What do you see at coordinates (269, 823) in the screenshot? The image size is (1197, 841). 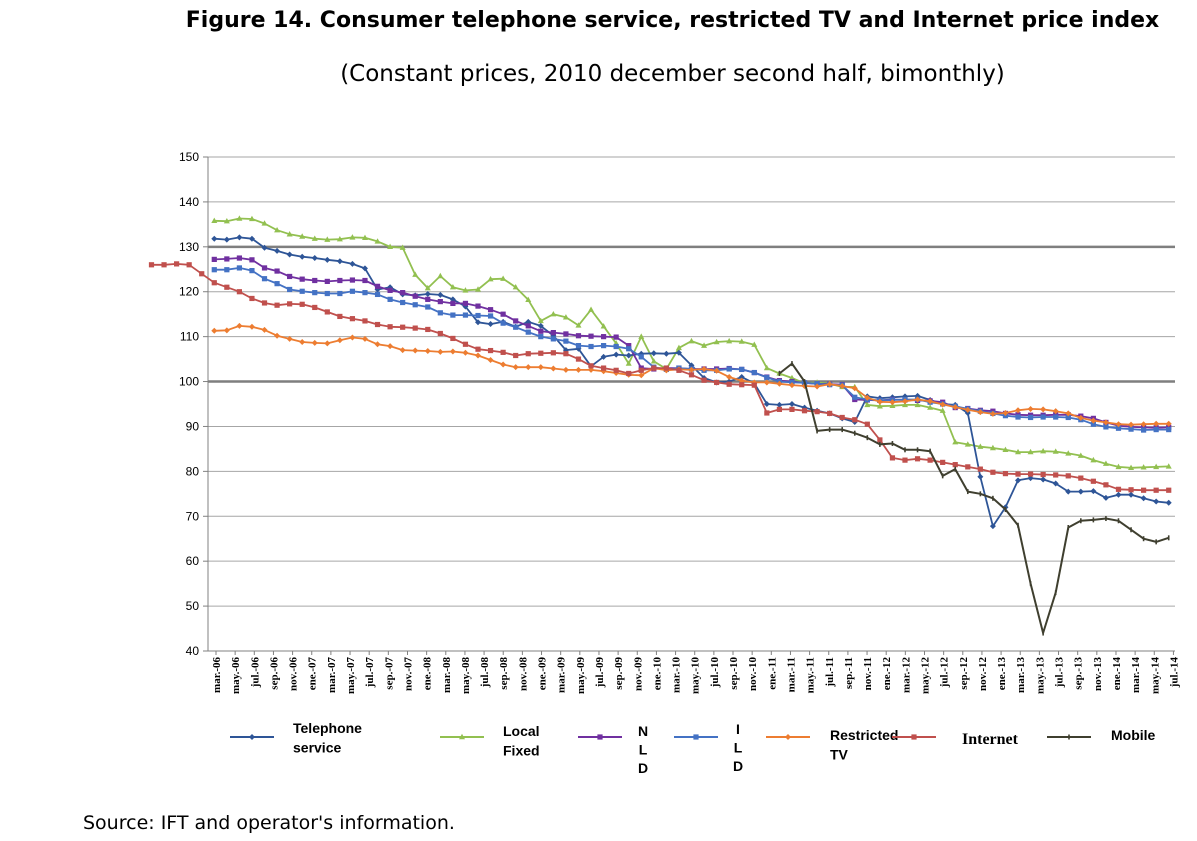 I see `source-note: Source: IFT and operator's information.` at bounding box center [269, 823].